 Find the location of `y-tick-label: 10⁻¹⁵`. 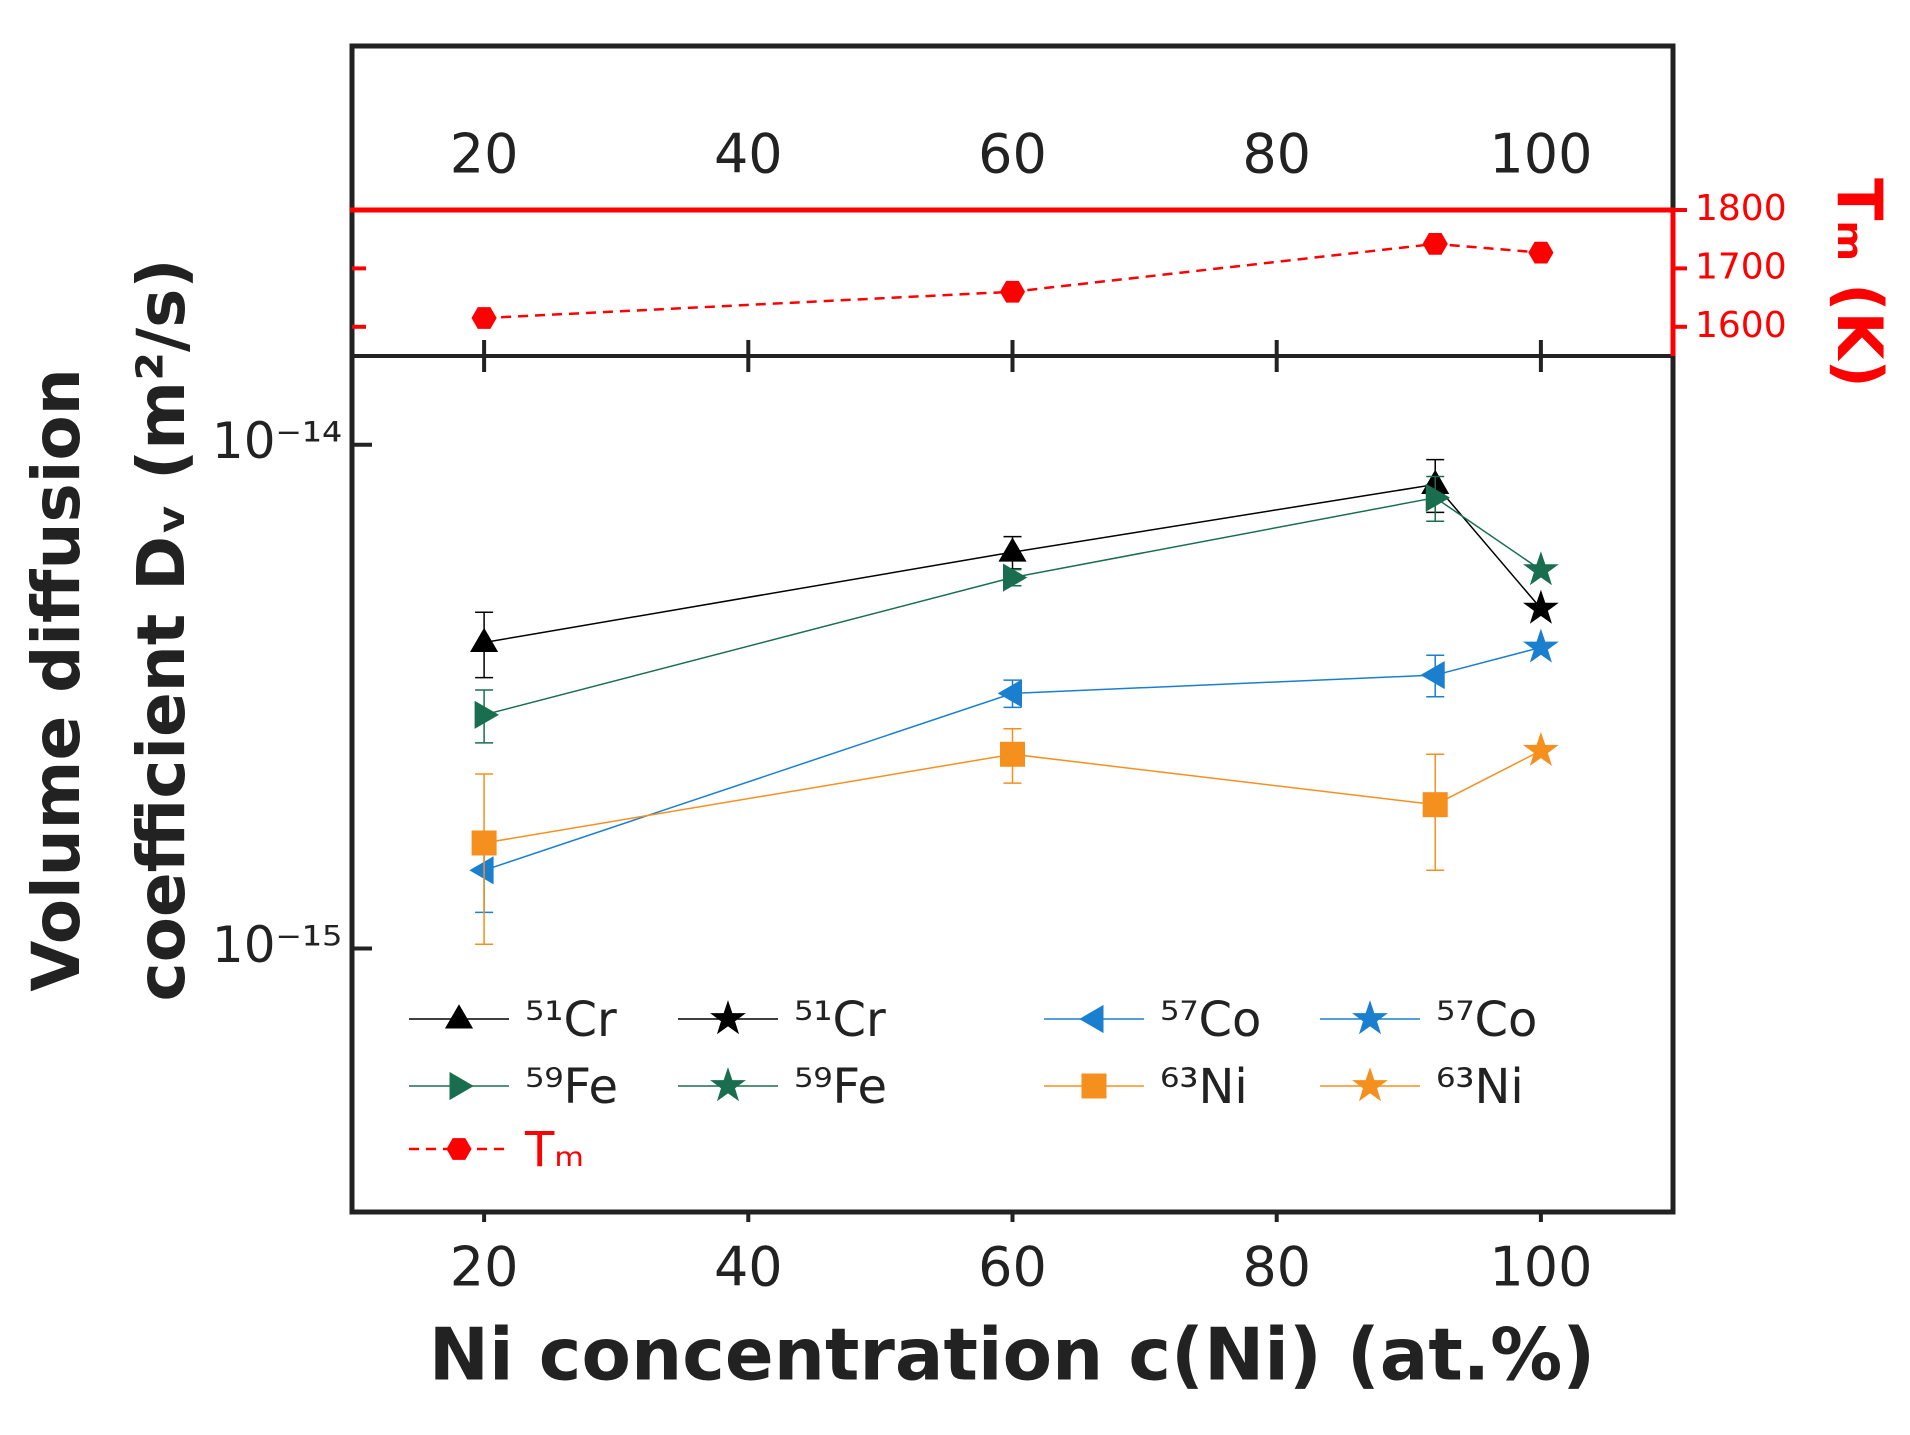

y-tick-label: 10⁻¹⁵ is located at coordinates (277, 945).